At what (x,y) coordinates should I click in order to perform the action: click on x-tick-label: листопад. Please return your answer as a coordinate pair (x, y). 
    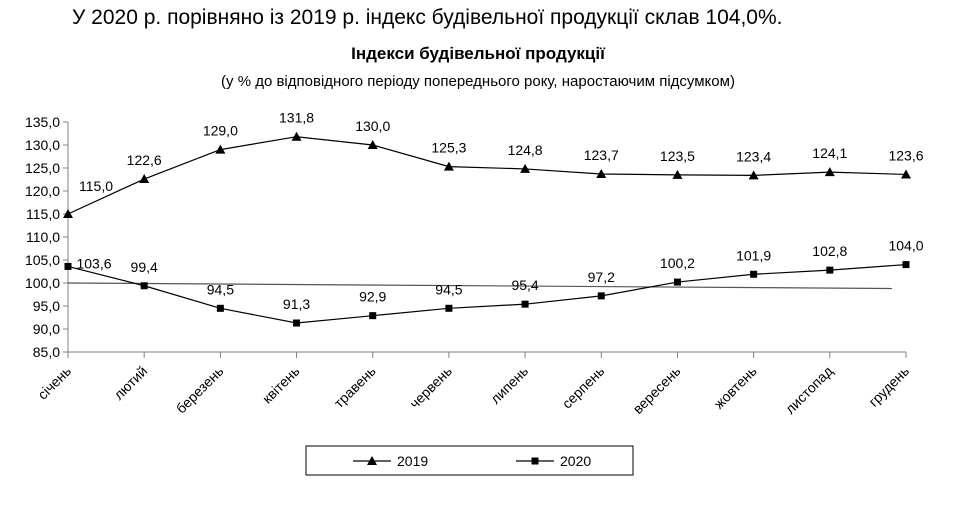
    Looking at the image, I should click on (809, 390).